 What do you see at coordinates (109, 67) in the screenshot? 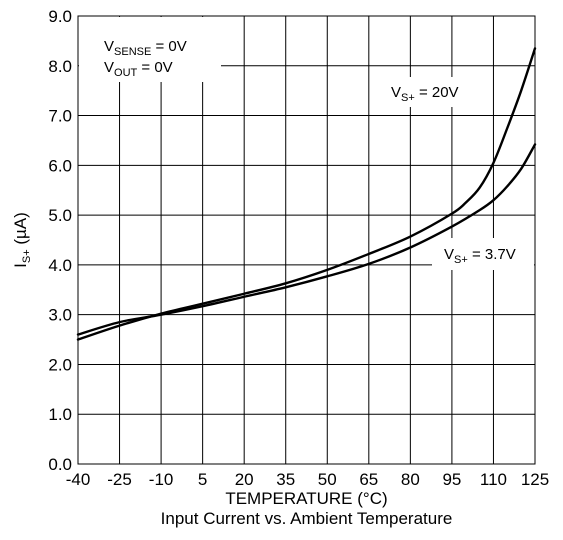
I see `condition-vout-main: V` at bounding box center [109, 67].